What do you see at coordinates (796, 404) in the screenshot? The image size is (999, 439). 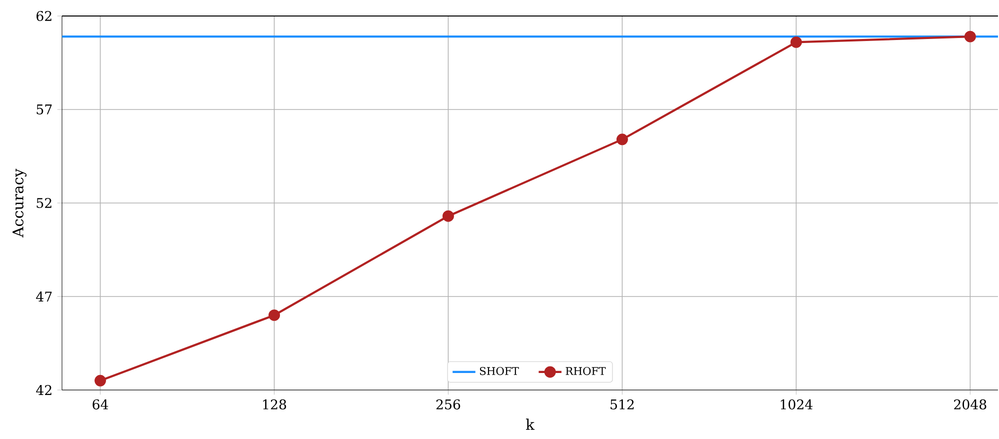 I see `x-tick-label: 1024` at bounding box center [796, 404].